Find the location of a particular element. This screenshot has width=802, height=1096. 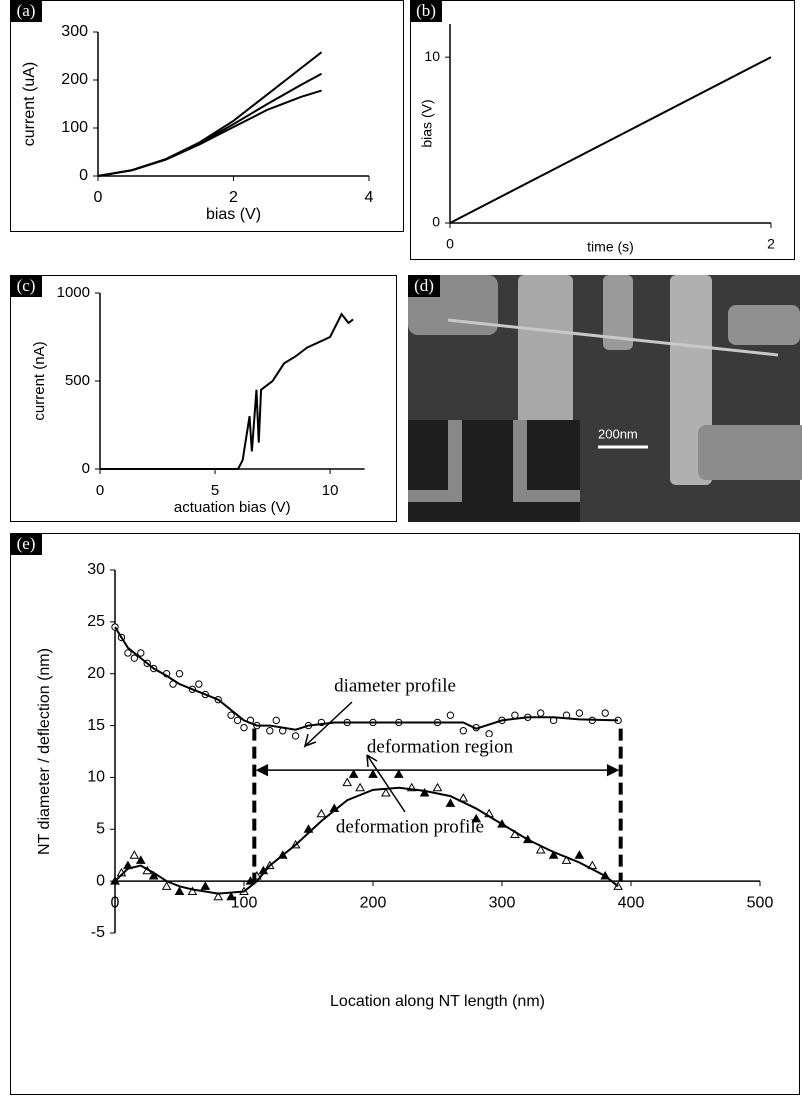

x-axis-label: bias (V) is located at coordinates (233, 214).